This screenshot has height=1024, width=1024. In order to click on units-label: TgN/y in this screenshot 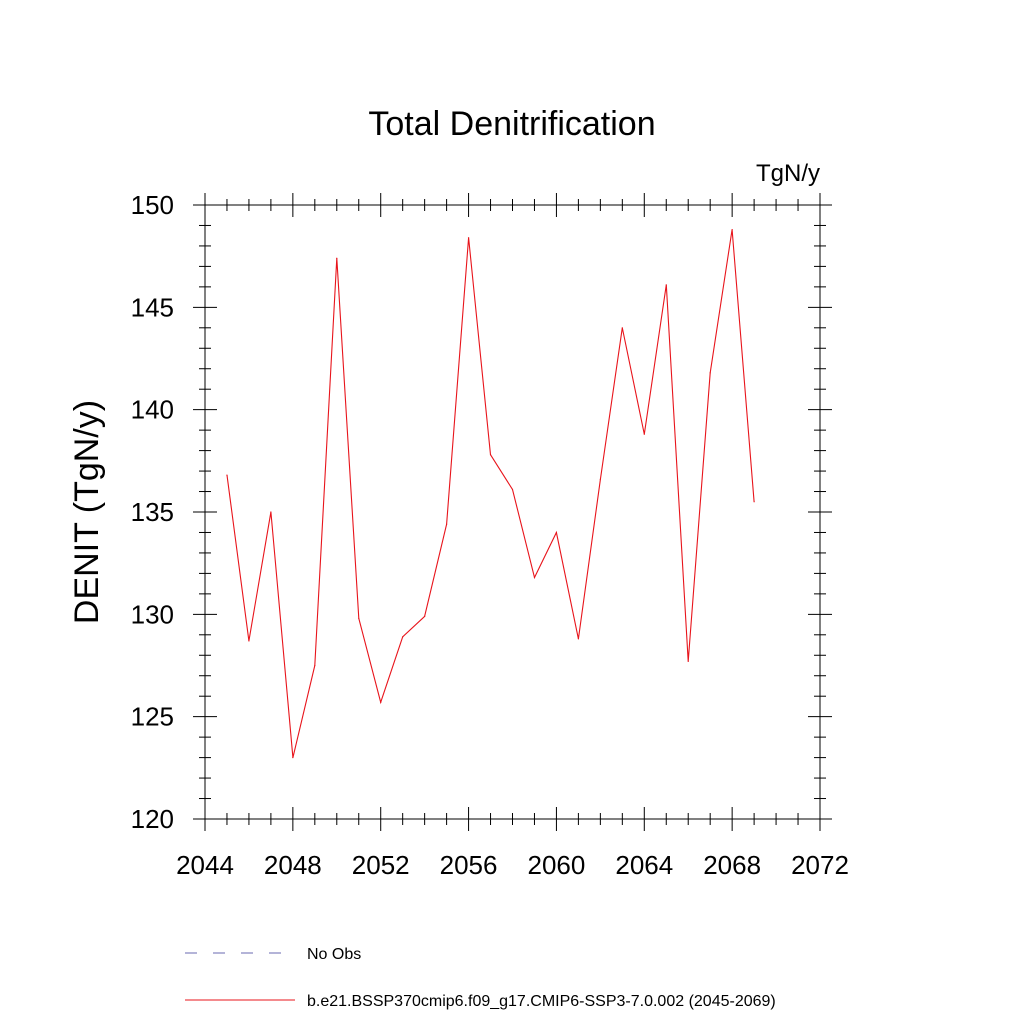, I will do `click(788, 173)`.